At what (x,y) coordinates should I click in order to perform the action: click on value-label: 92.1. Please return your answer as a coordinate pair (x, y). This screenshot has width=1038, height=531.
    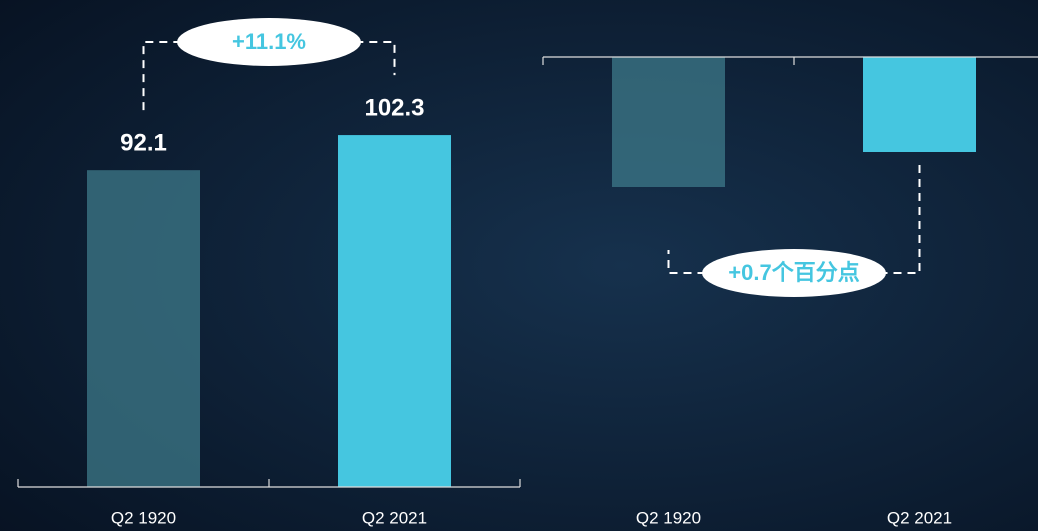
    Looking at the image, I should click on (143, 143).